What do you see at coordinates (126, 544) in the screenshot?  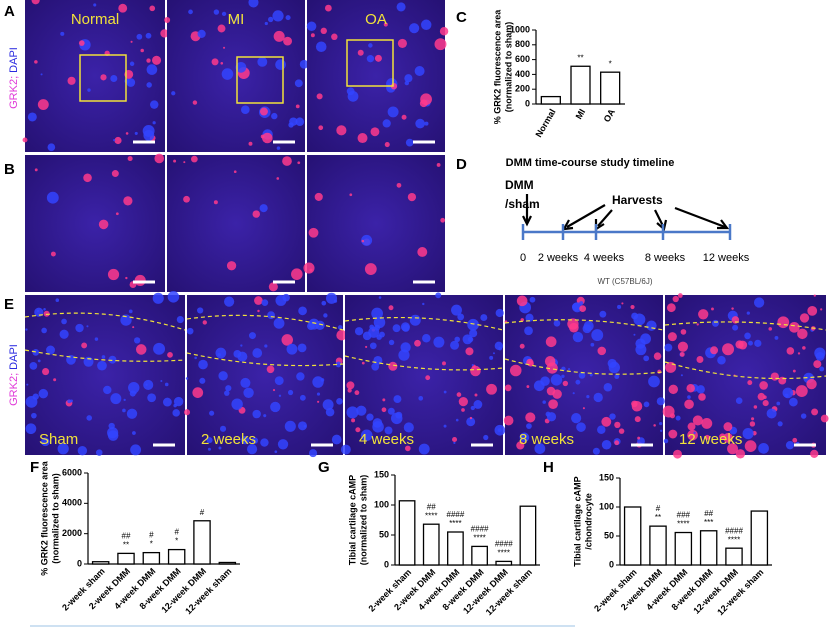 I see `significance: **` at bounding box center [126, 544].